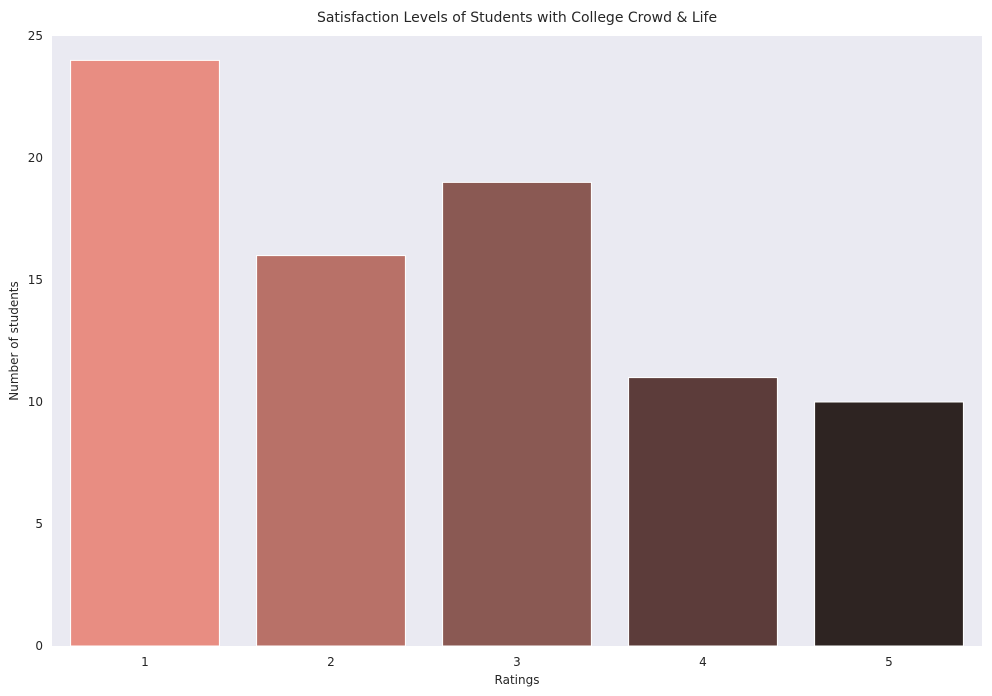 The width and height of the screenshot is (992, 696). I want to click on x-tick-label: 3, so click(517, 662).